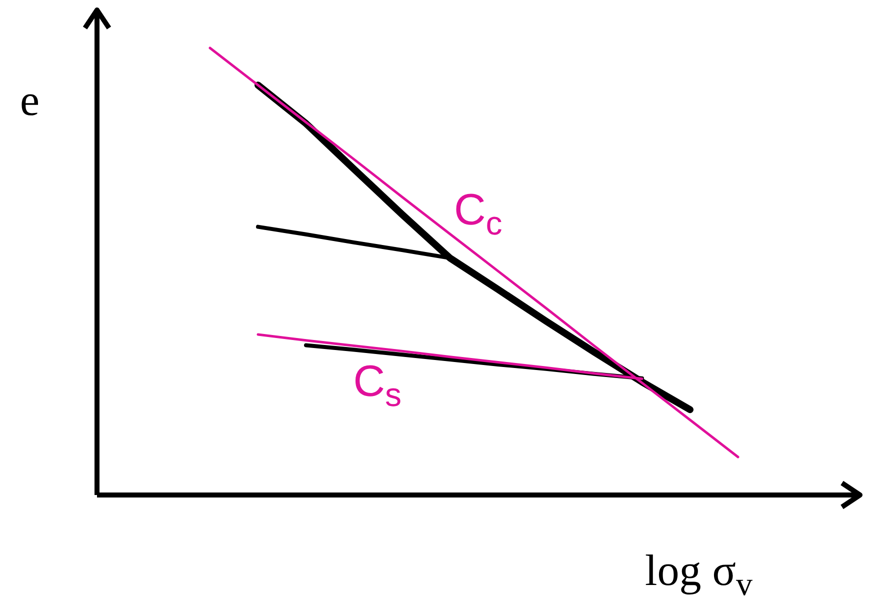  Describe the element at coordinates (699, 573) in the screenshot. I see `x-axis-title: log σ$_{v}$` at that location.